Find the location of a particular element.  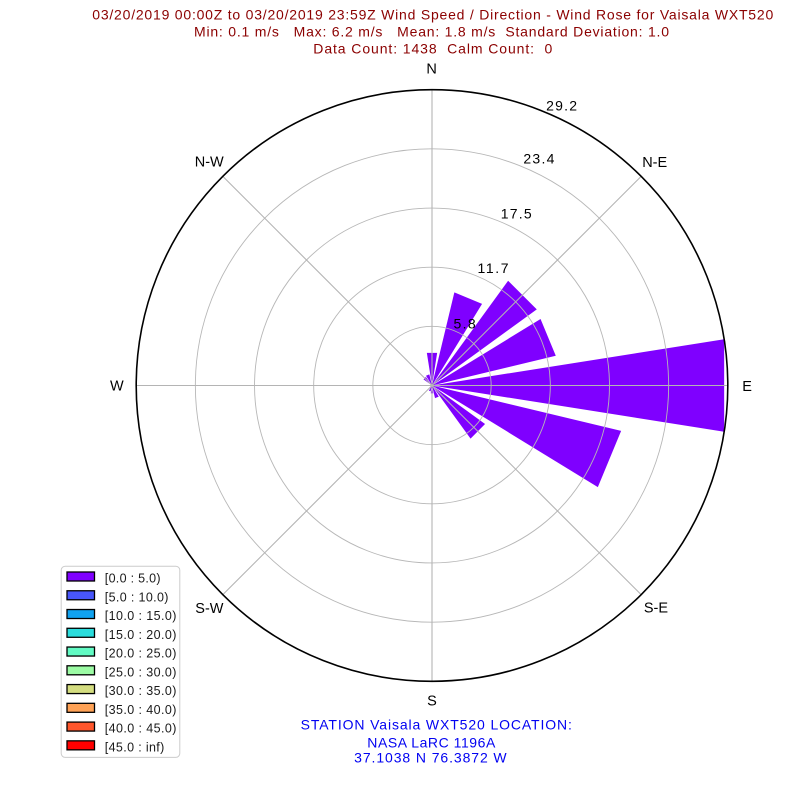

svg-text: 11.7 is located at coordinates (493, 268).